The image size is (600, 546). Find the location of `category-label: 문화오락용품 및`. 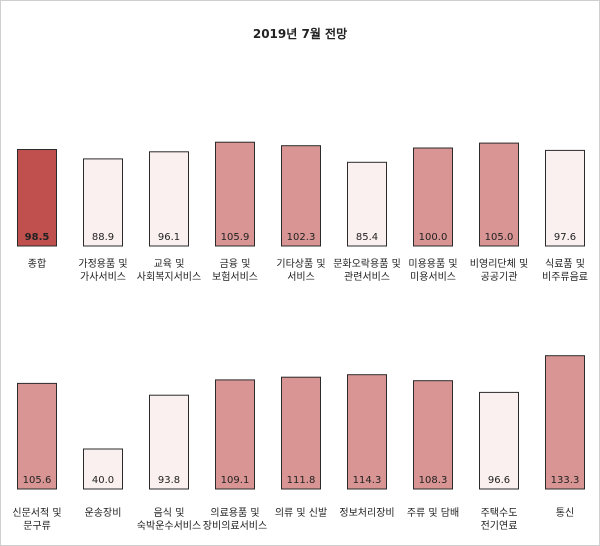

category-label: 문화오락용품 및 is located at coordinates (367, 264).